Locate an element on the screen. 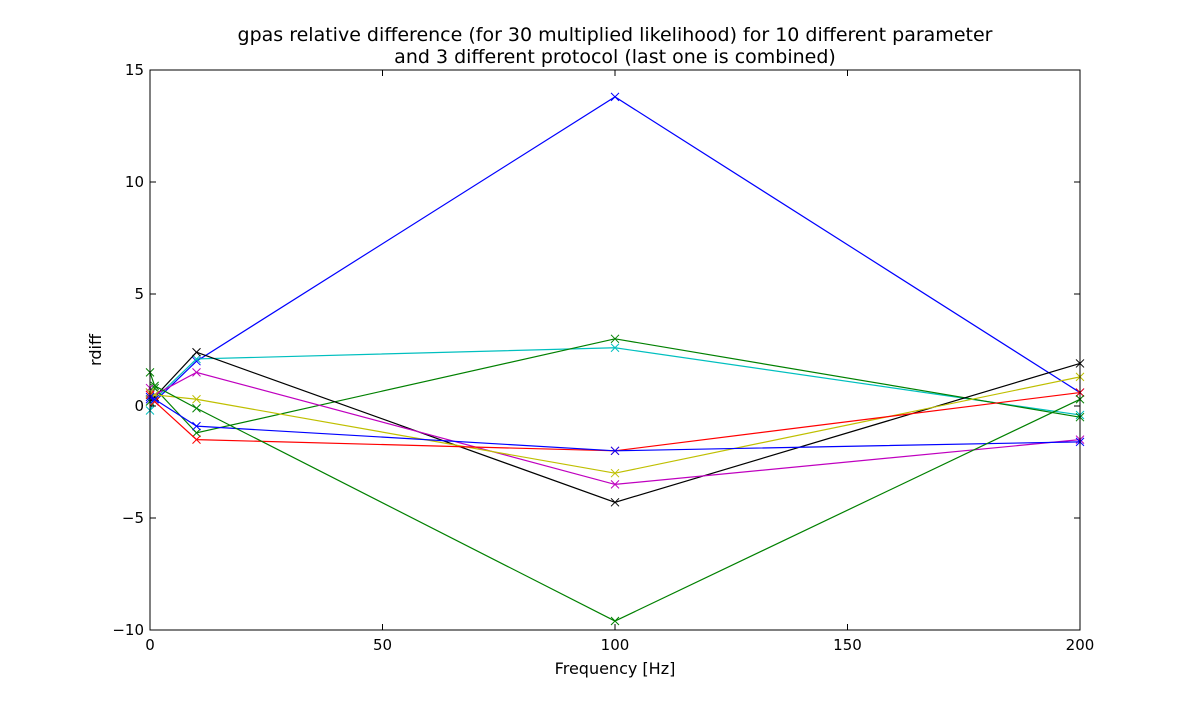 The image size is (1200, 704). y-tick-label: 15 is located at coordinates (134, 70).